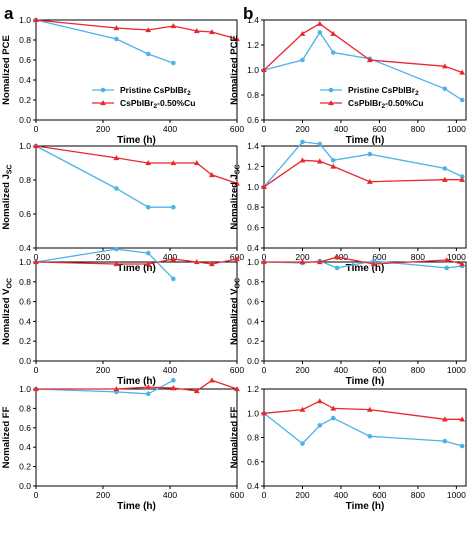  Describe the element at coordinates (157, 104) in the screenshot. I see `legend-label-cu: CsPbIBr2-0.50%Cu` at that location.